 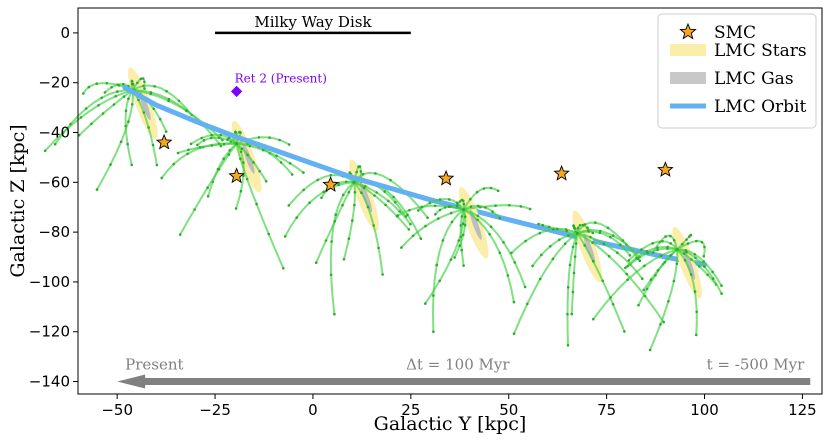 What do you see at coordinates (737, 71) in the screenshot?
I see `legend: SMC LMC Stars LMC Gas LMC Orbit` at bounding box center [737, 71].